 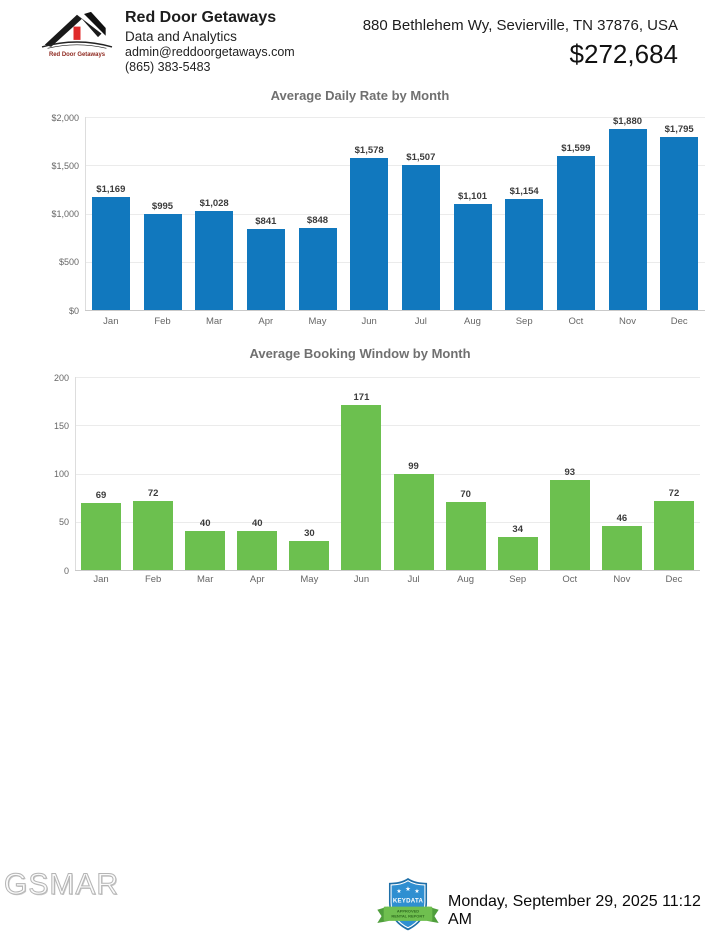 I want to click on y-axis-tick-label: $1,000, so click(x=65, y=214).